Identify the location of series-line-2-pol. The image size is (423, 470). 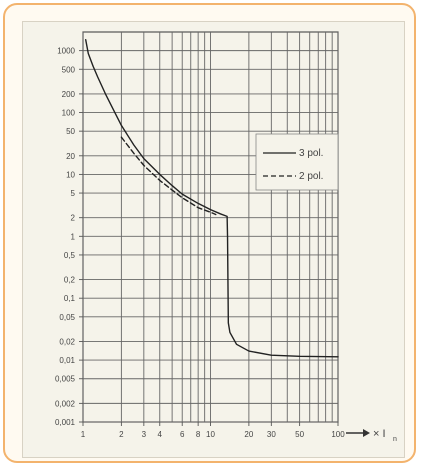
(168, 176).